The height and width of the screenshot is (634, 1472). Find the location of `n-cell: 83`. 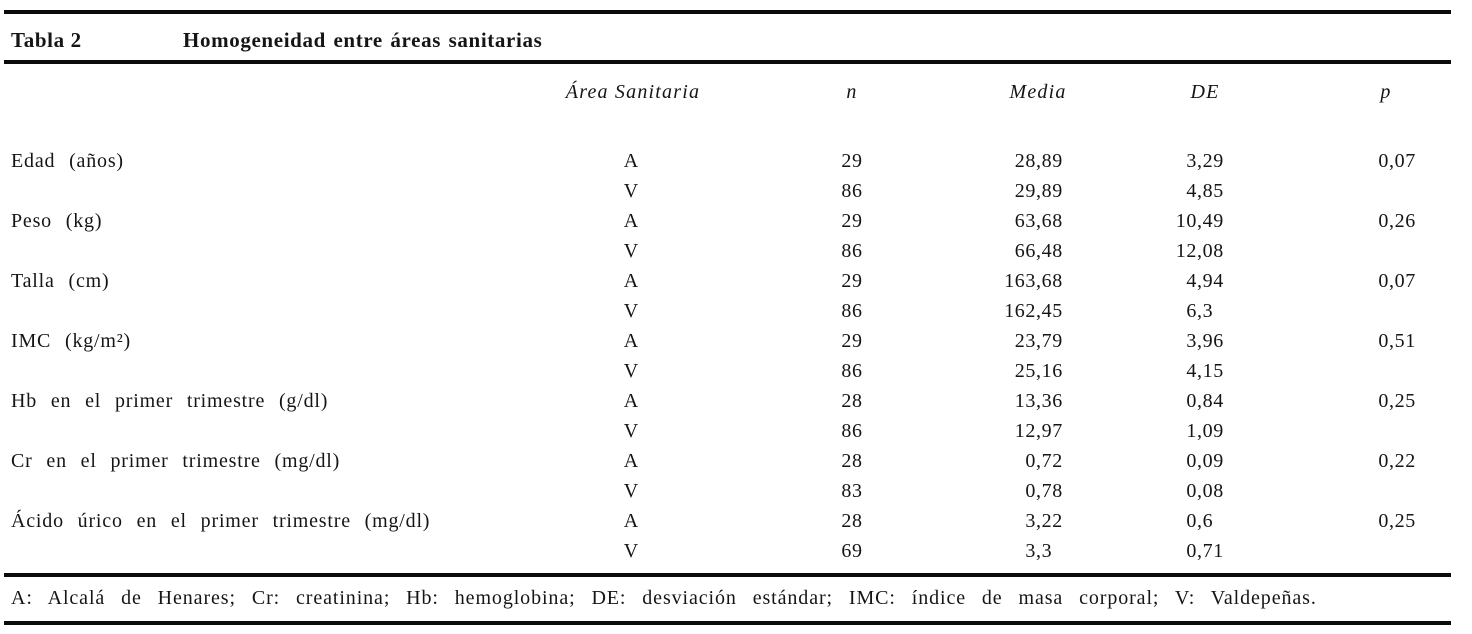

n-cell: 83 is located at coordinates (852, 491).